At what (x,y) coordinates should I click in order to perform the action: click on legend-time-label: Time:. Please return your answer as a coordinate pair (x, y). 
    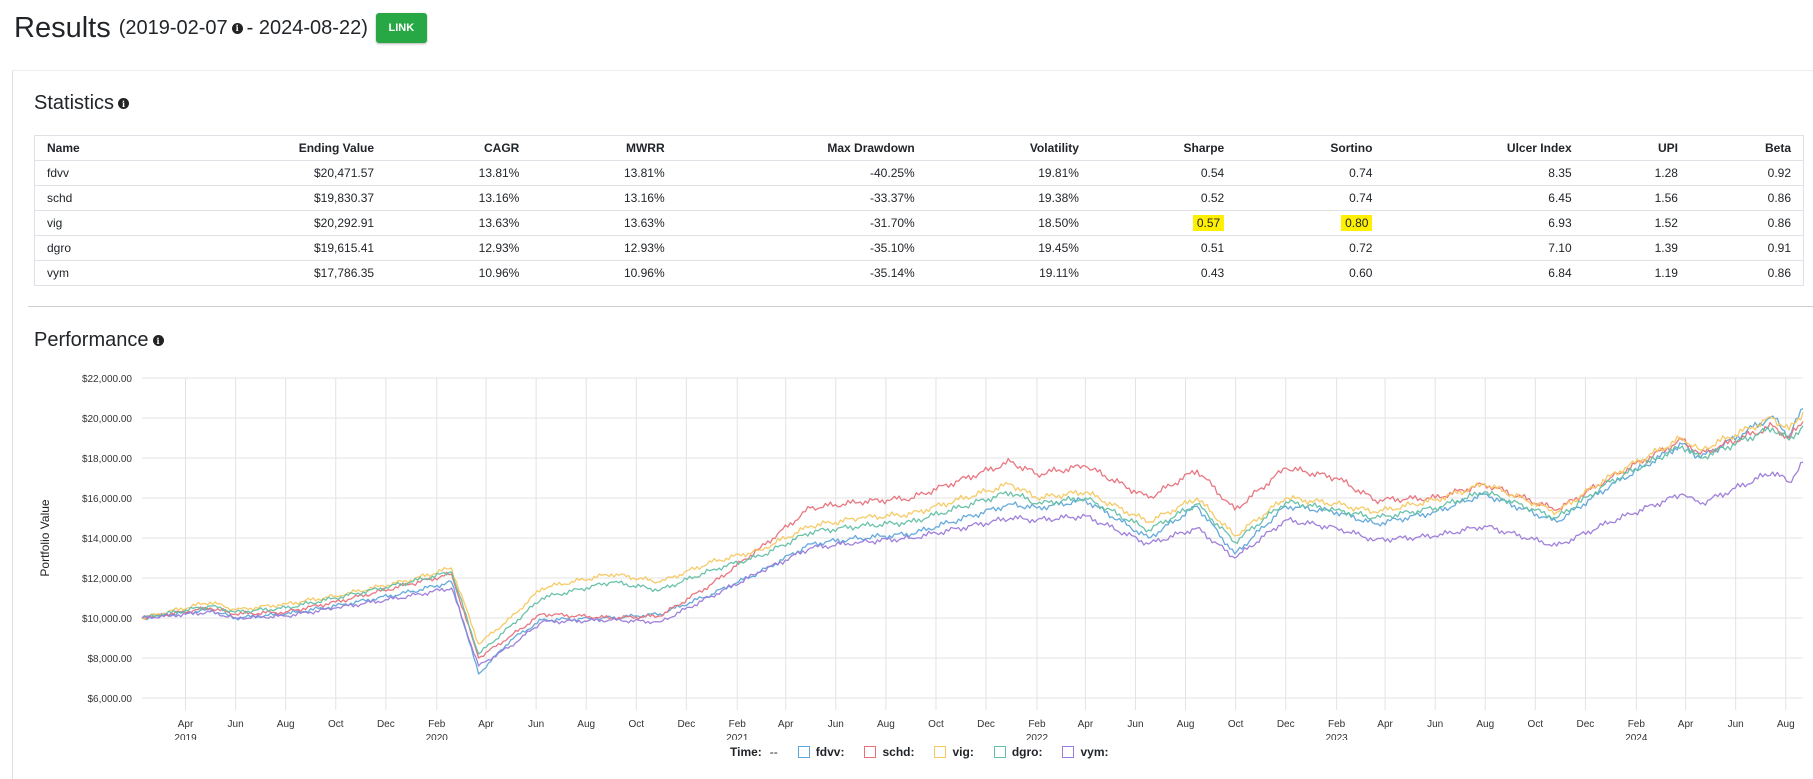
    Looking at the image, I should click on (746, 752).